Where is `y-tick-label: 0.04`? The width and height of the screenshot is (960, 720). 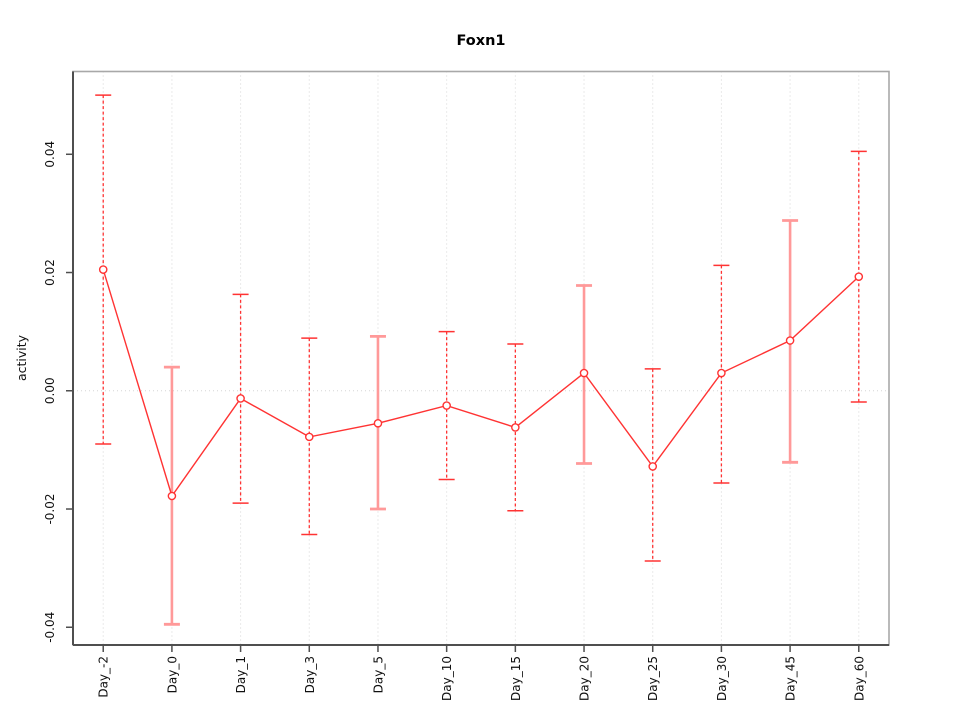
y-tick-label: 0.04 is located at coordinates (50, 154).